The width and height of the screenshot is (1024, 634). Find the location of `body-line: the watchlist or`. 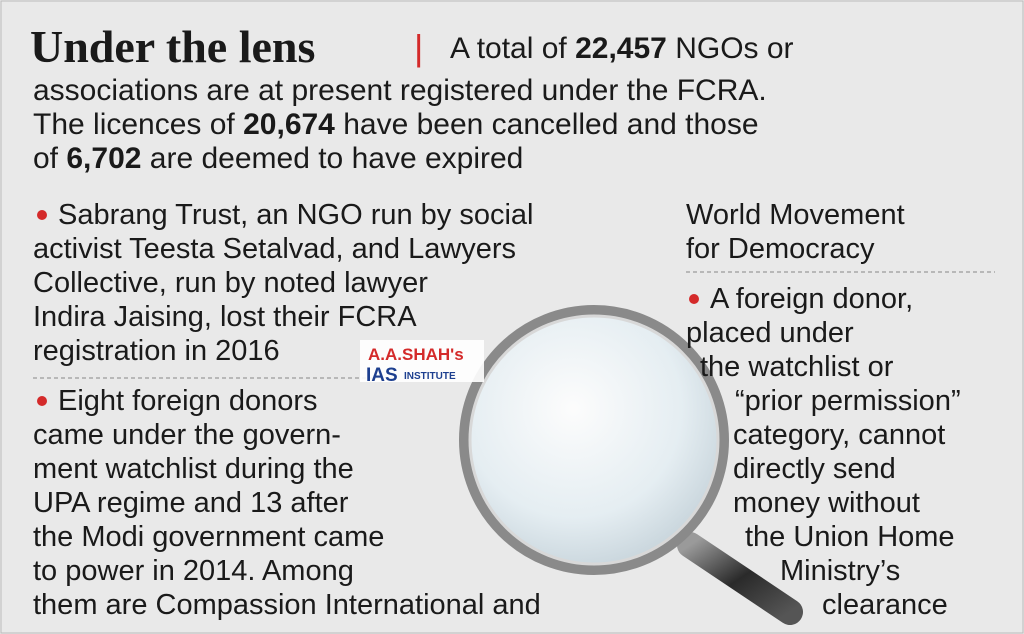

body-line: the watchlist or is located at coordinates (797, 367).